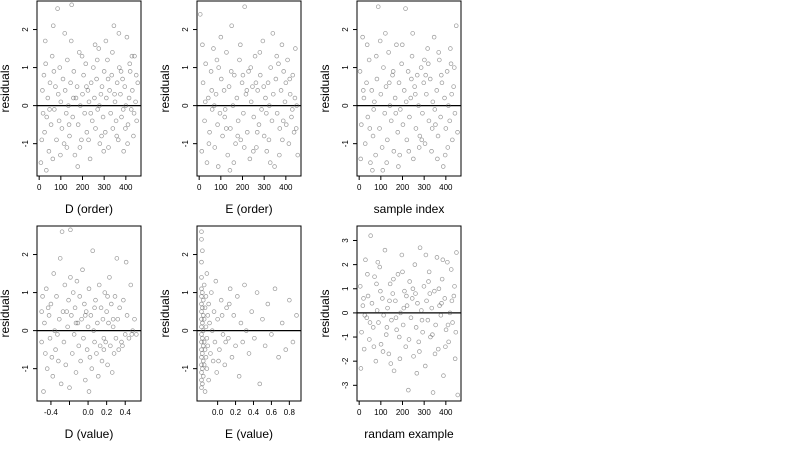 The width and height of the screenshot is (800, 455). Describe the element at coordinates (25, 254) in the screenshot. I see `chart-4-y-tick-label: 2` at that location.